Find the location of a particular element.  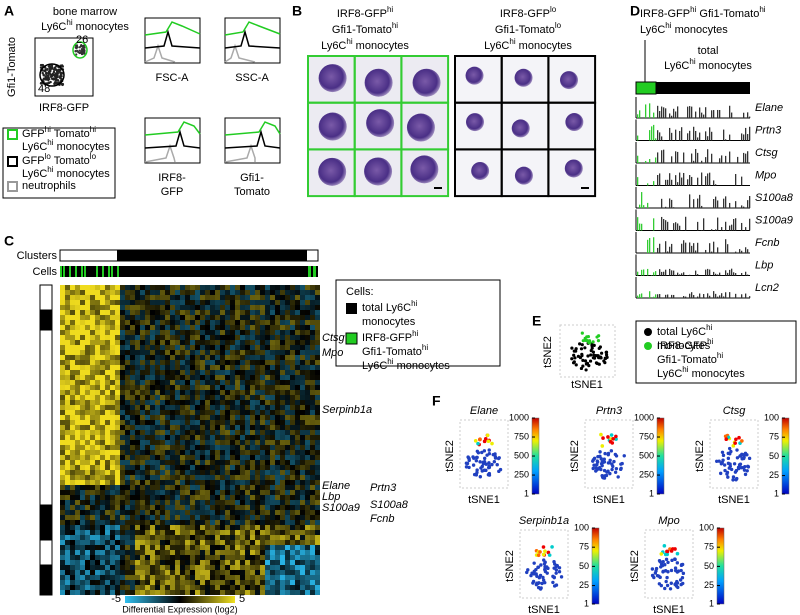

cells-green is located at coordinates (118, 271).